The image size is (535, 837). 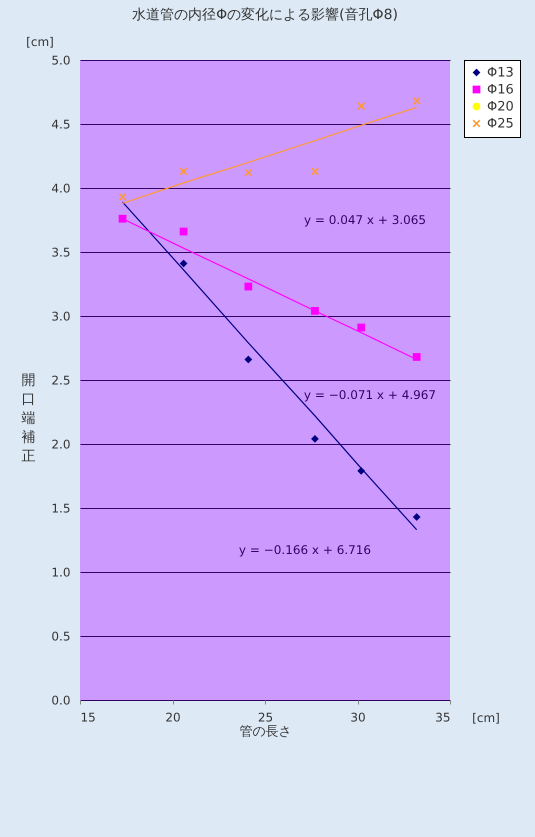 What do you see at coordinates (305, 550) in the screenshot?
I see `annotation: y = −0.166 x + 6.716` at bounding box center [305, 550].